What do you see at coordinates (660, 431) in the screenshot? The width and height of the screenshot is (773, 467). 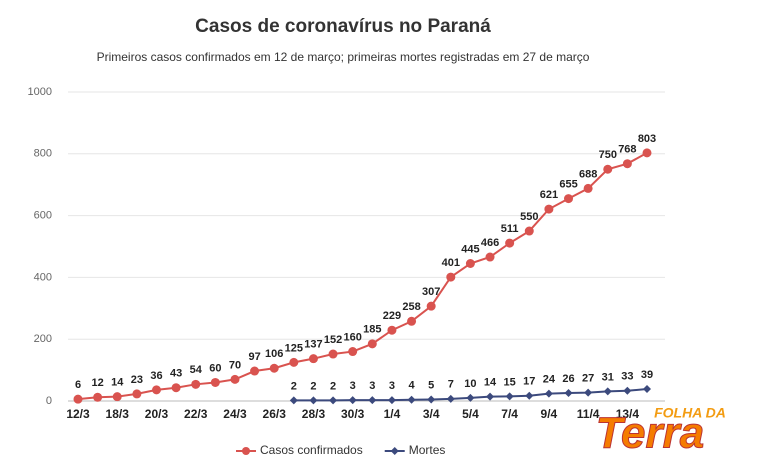 I see `watermark: FOLHA DA Terra` at bounding box center [660, 431].